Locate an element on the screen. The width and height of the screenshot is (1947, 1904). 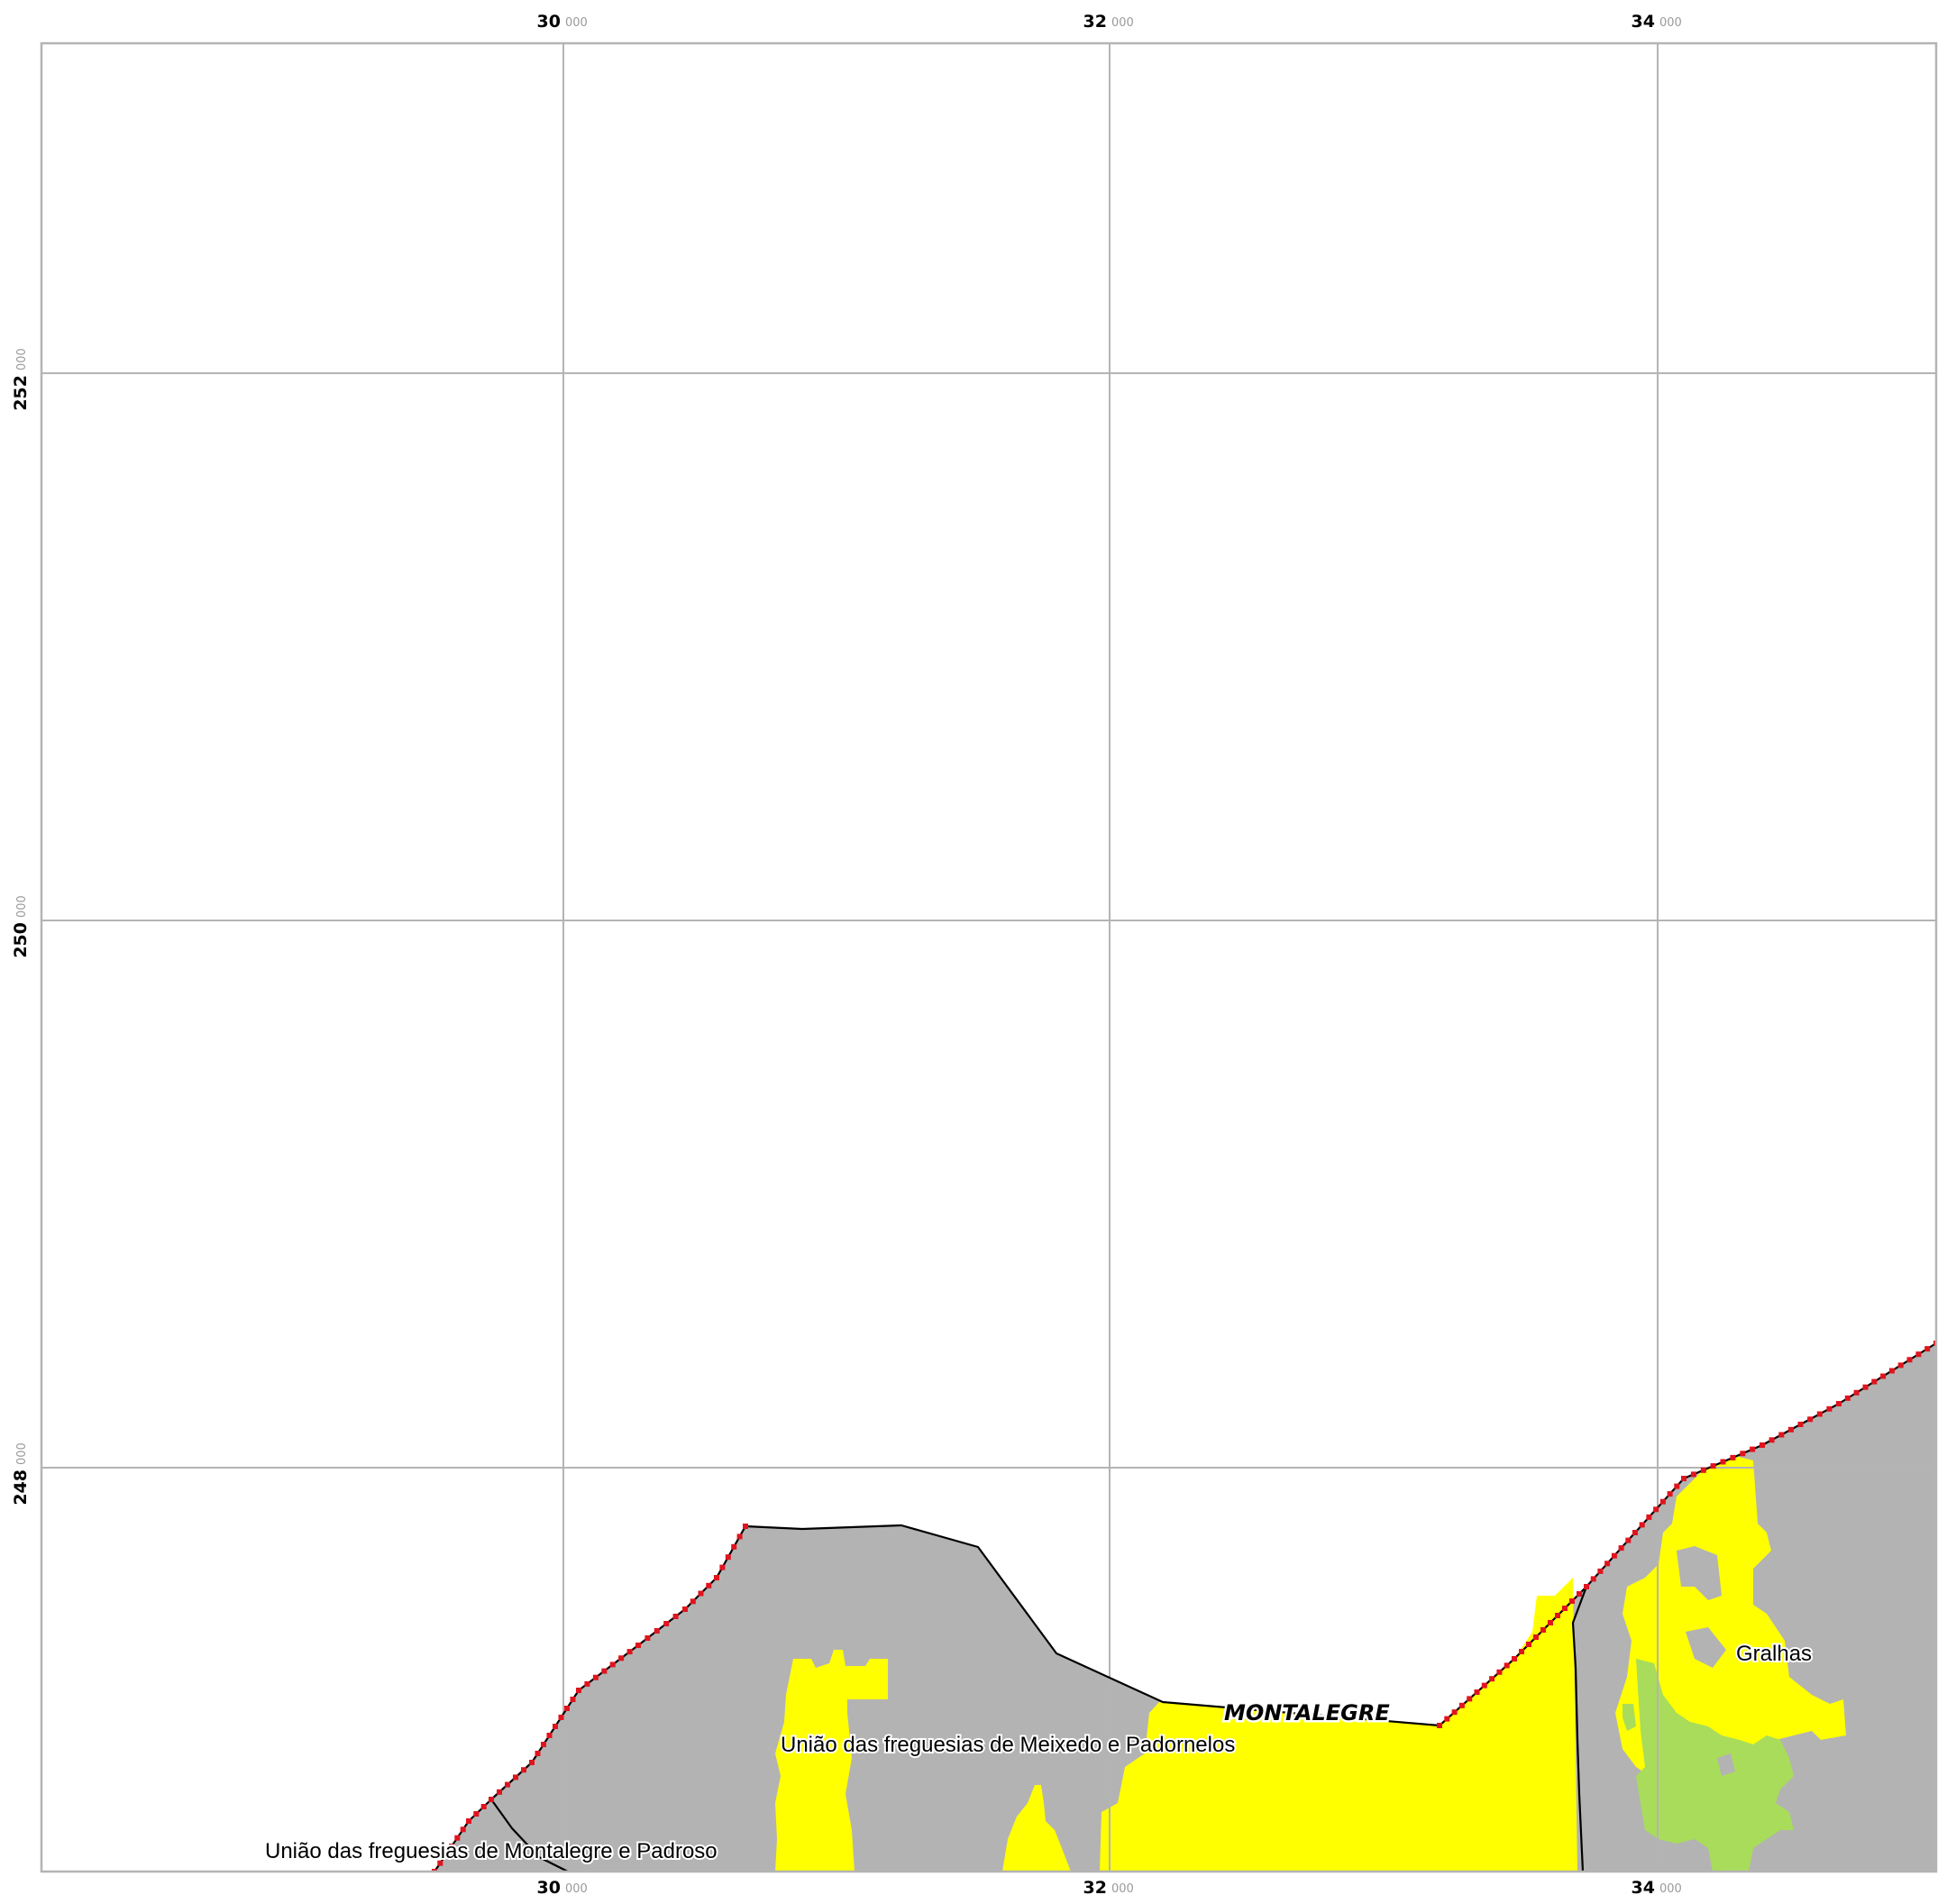
x-tick-bottom-30-minor: 000 is located at coordinates (576, 1889).